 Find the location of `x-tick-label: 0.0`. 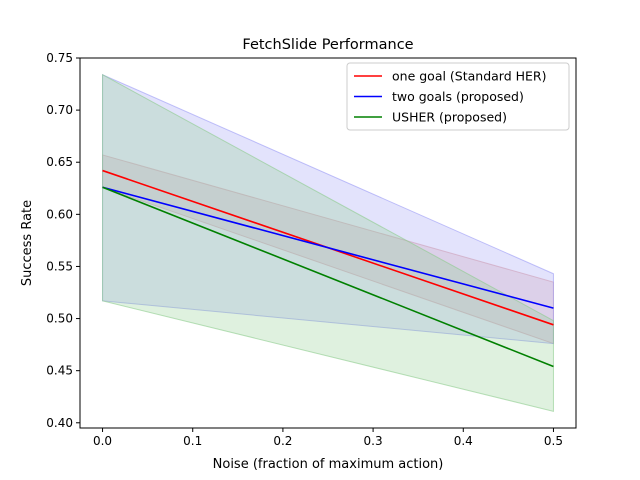

x-tick-label: 0.0 is located at coordinates (102, 441).